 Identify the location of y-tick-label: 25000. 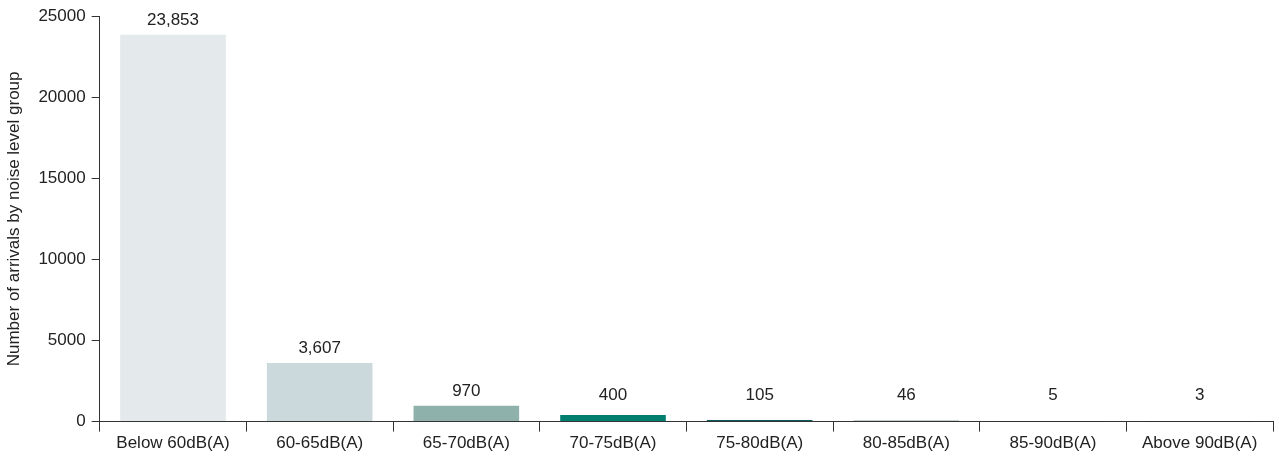
(62, 15).